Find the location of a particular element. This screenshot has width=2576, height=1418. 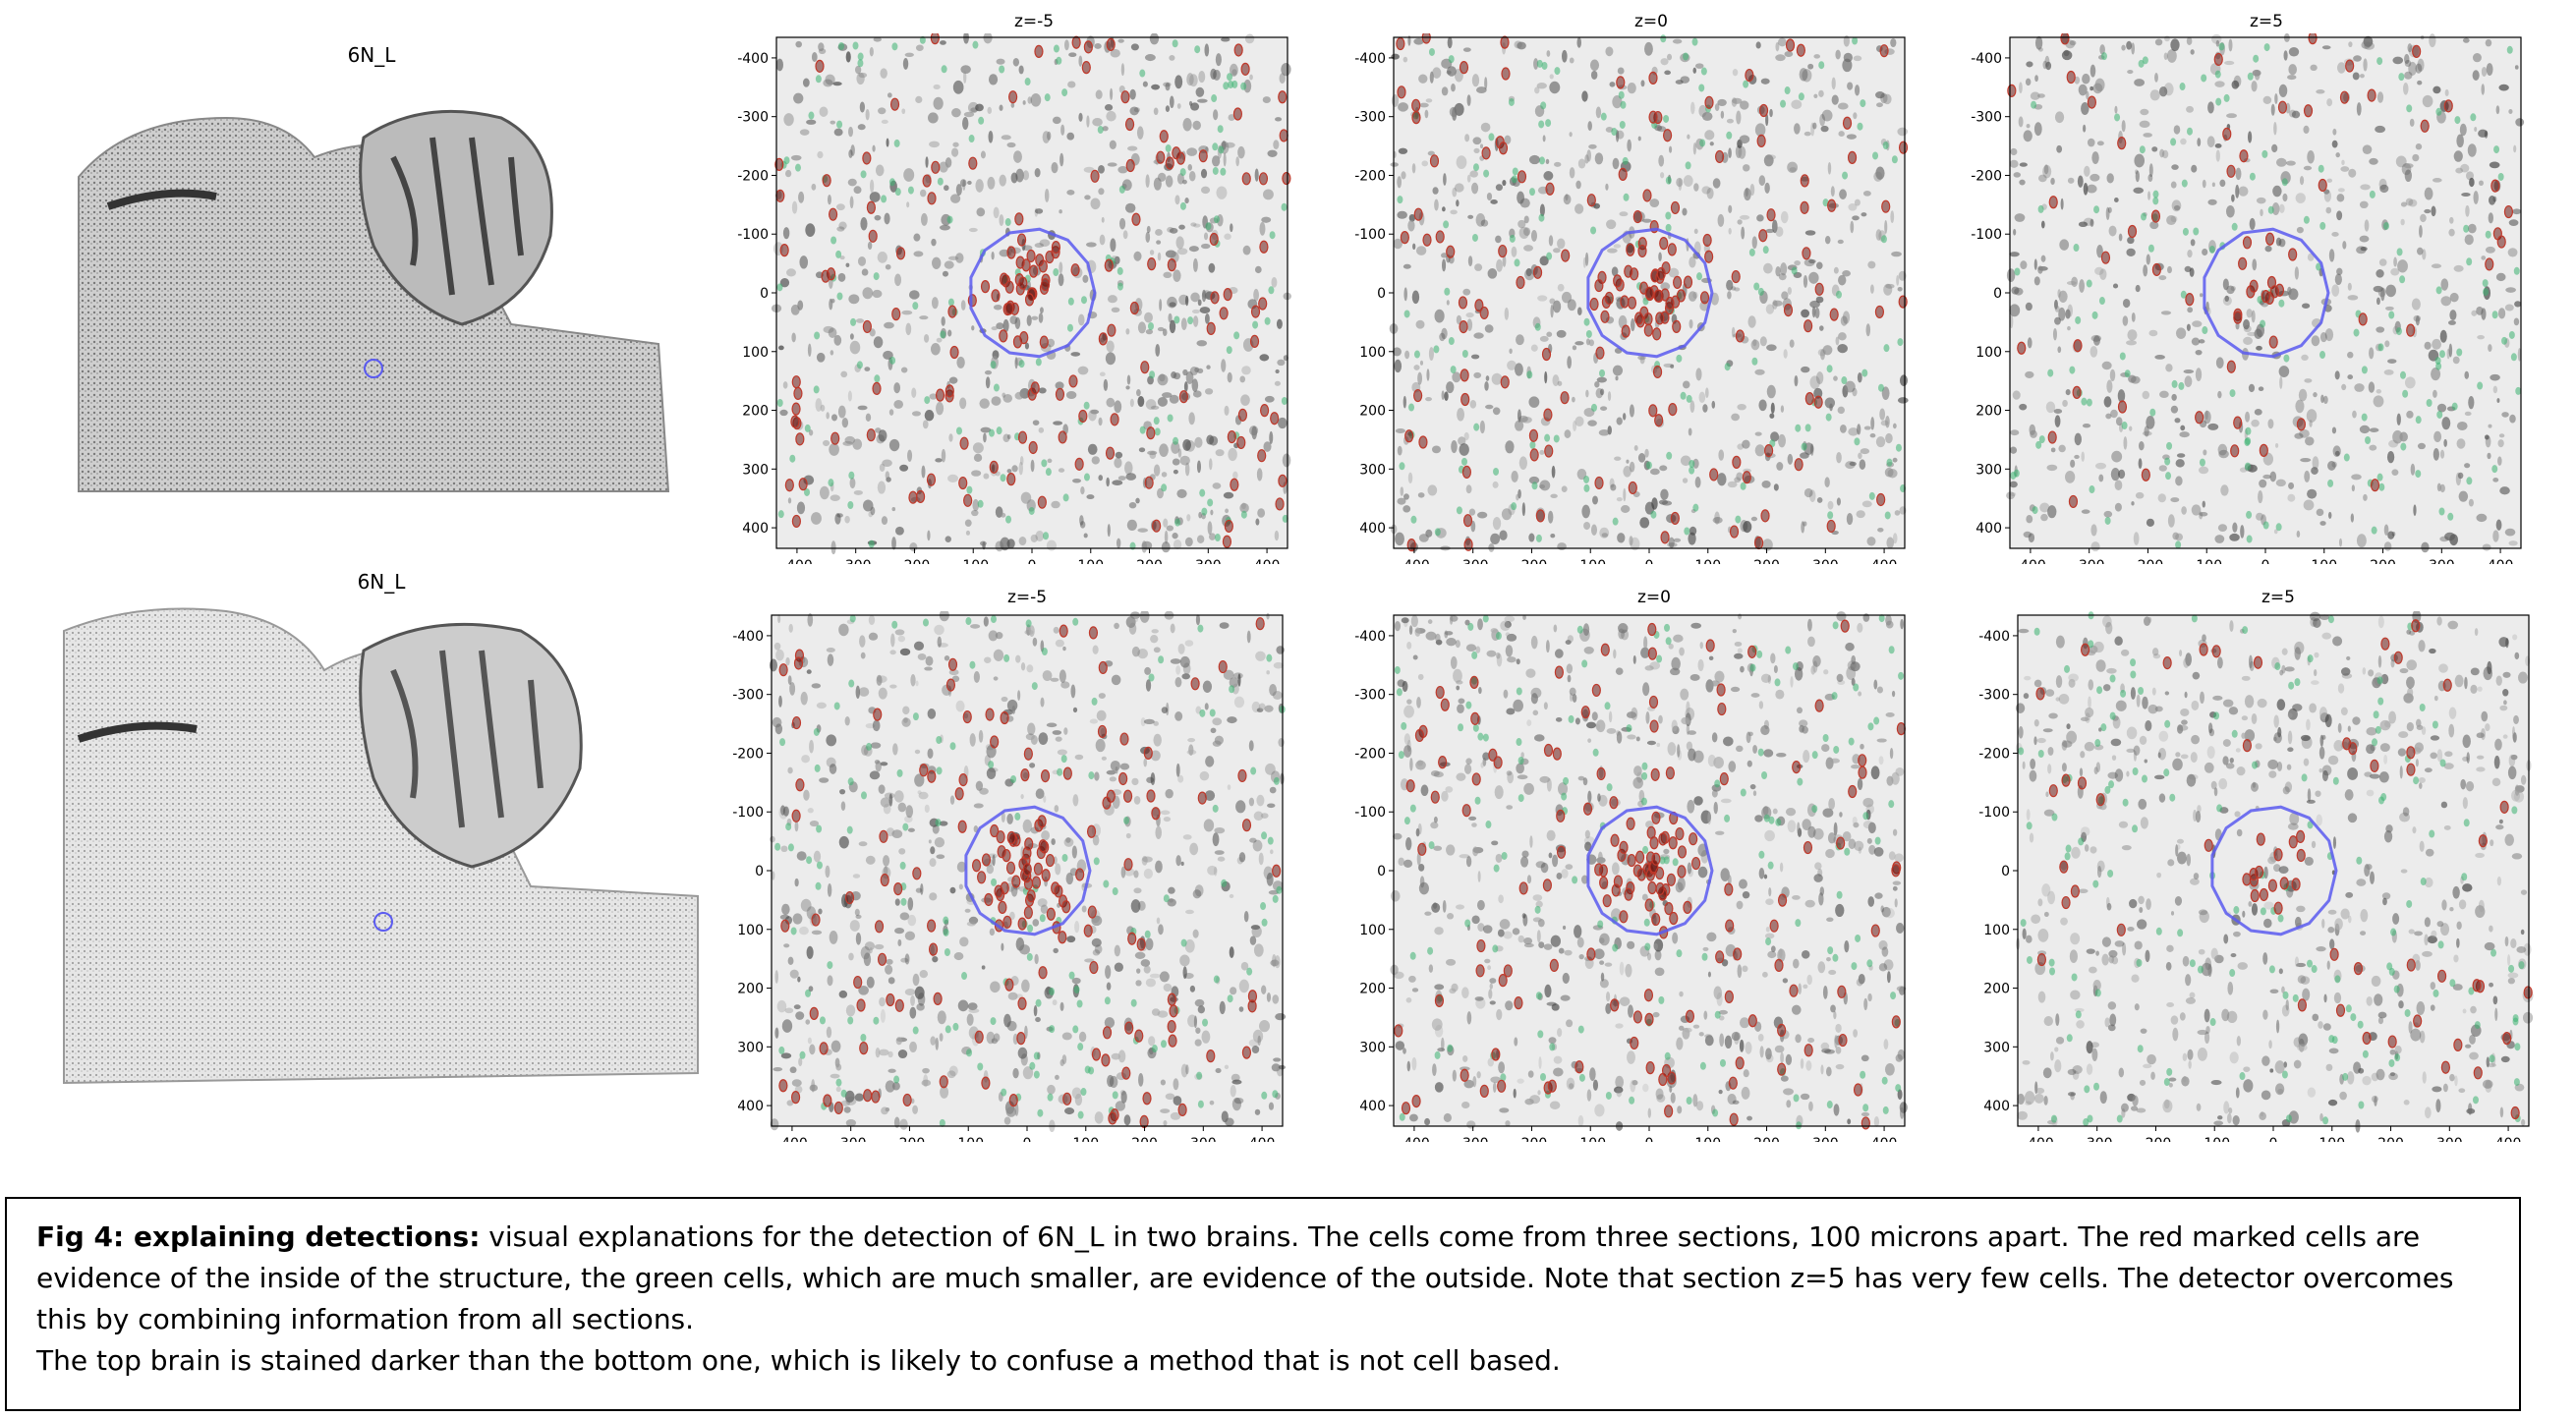

brain-2-sagittal-section is located at coordinates (381, 846).